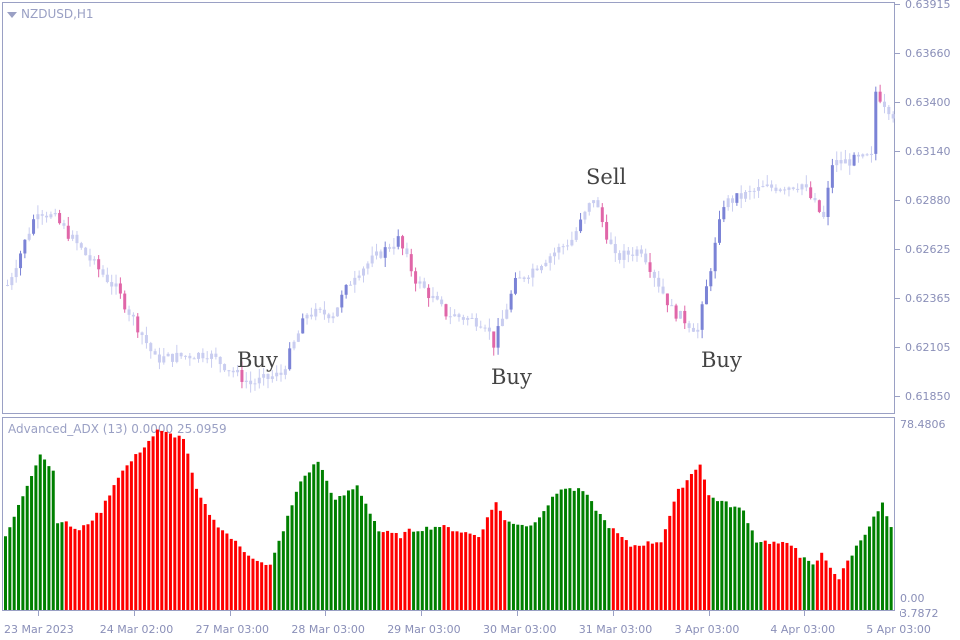 This screenshot has width=960, height=640. What do you see at coordinates (928, 200) in the screenshot?
I see `price-axis-label: 0.62880` at bounding box center [928, 200].